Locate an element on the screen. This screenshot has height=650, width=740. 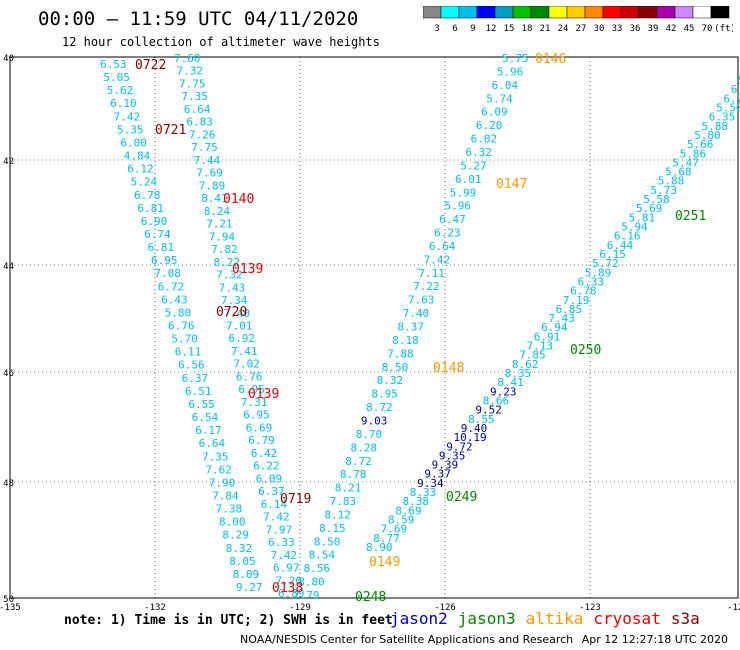
swh-value-track-d: 9.39 is located at coordinates (445, 465).